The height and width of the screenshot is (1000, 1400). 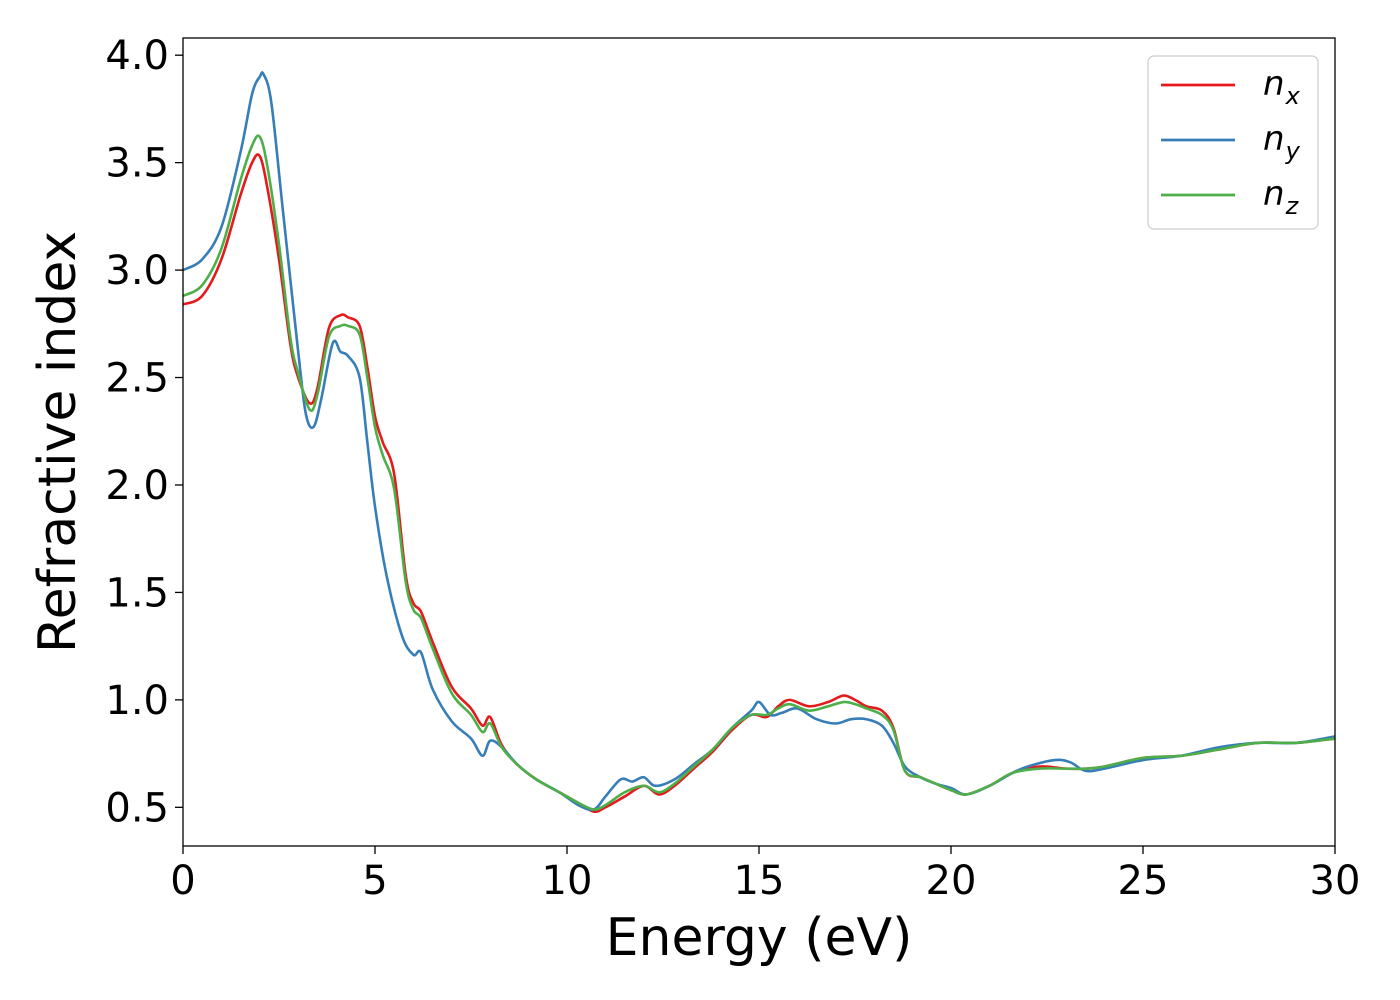 What do you see at coordinates (1143, 881) in the screenshot?
I see `x-tick-label: 25` at bounding box center [1143, 881].